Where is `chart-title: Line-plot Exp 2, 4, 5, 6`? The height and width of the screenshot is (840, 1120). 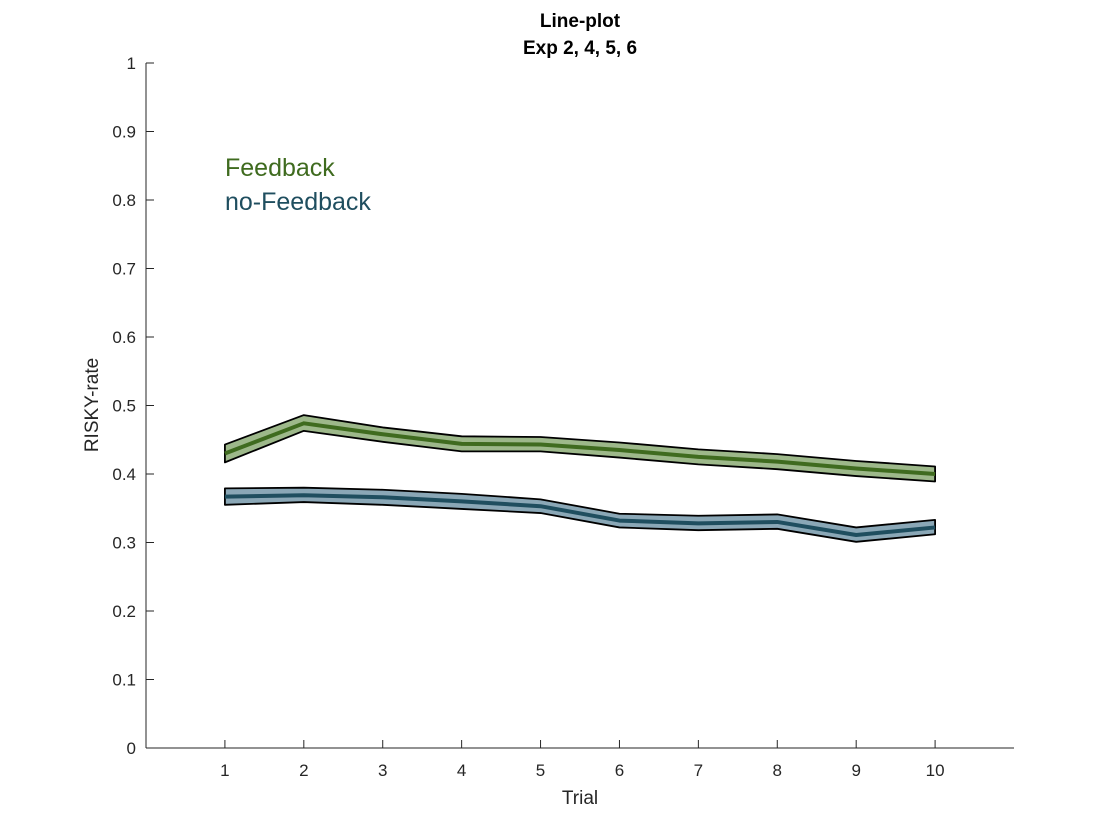
chart-title: Line-plot Exp 2, 4, 5, 6 is located at coordinates (580, 35).